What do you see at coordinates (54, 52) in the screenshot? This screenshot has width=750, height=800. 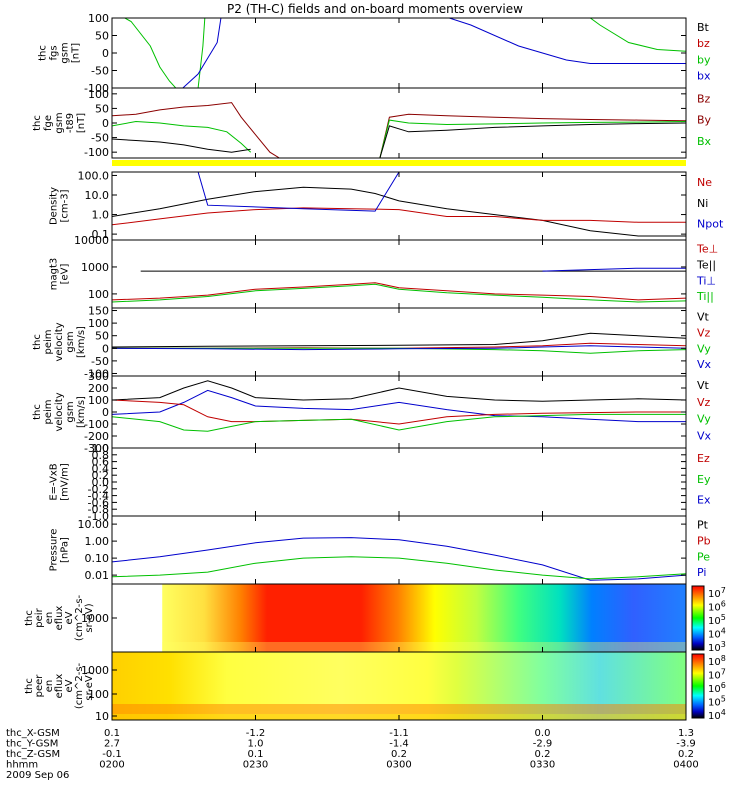 I see `y-axis-label: fgs` at bounding box center [54, 52].